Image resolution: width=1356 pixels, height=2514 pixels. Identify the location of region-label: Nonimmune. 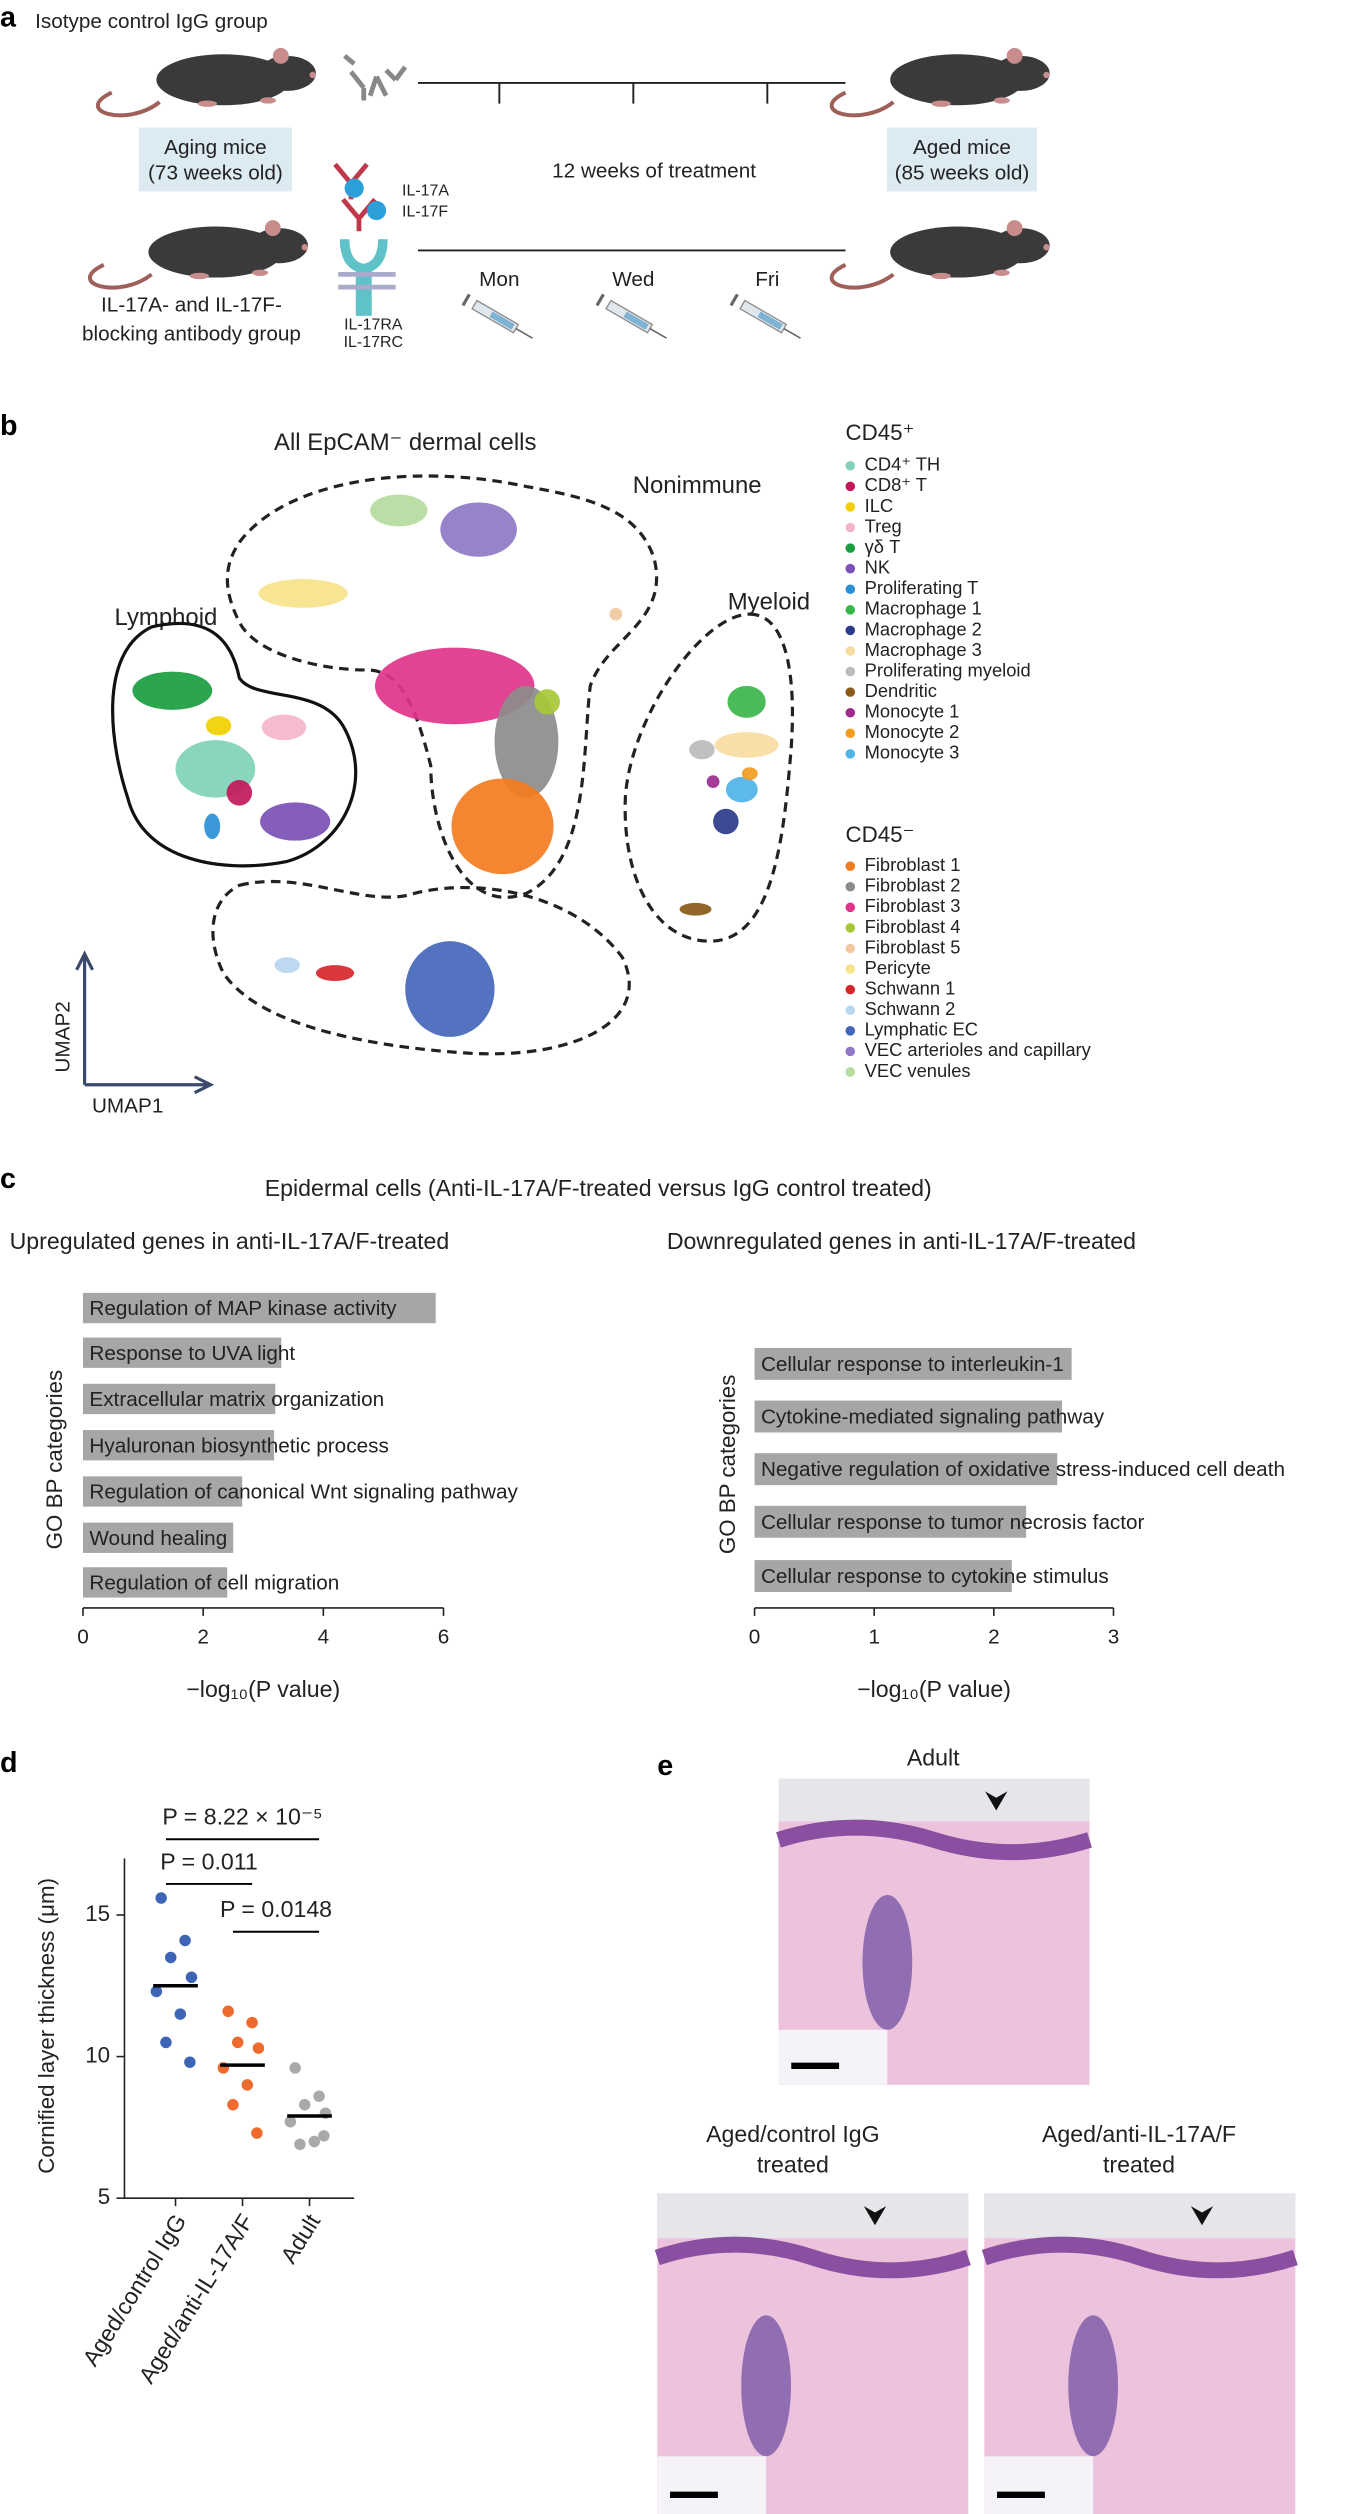
(697, 485).